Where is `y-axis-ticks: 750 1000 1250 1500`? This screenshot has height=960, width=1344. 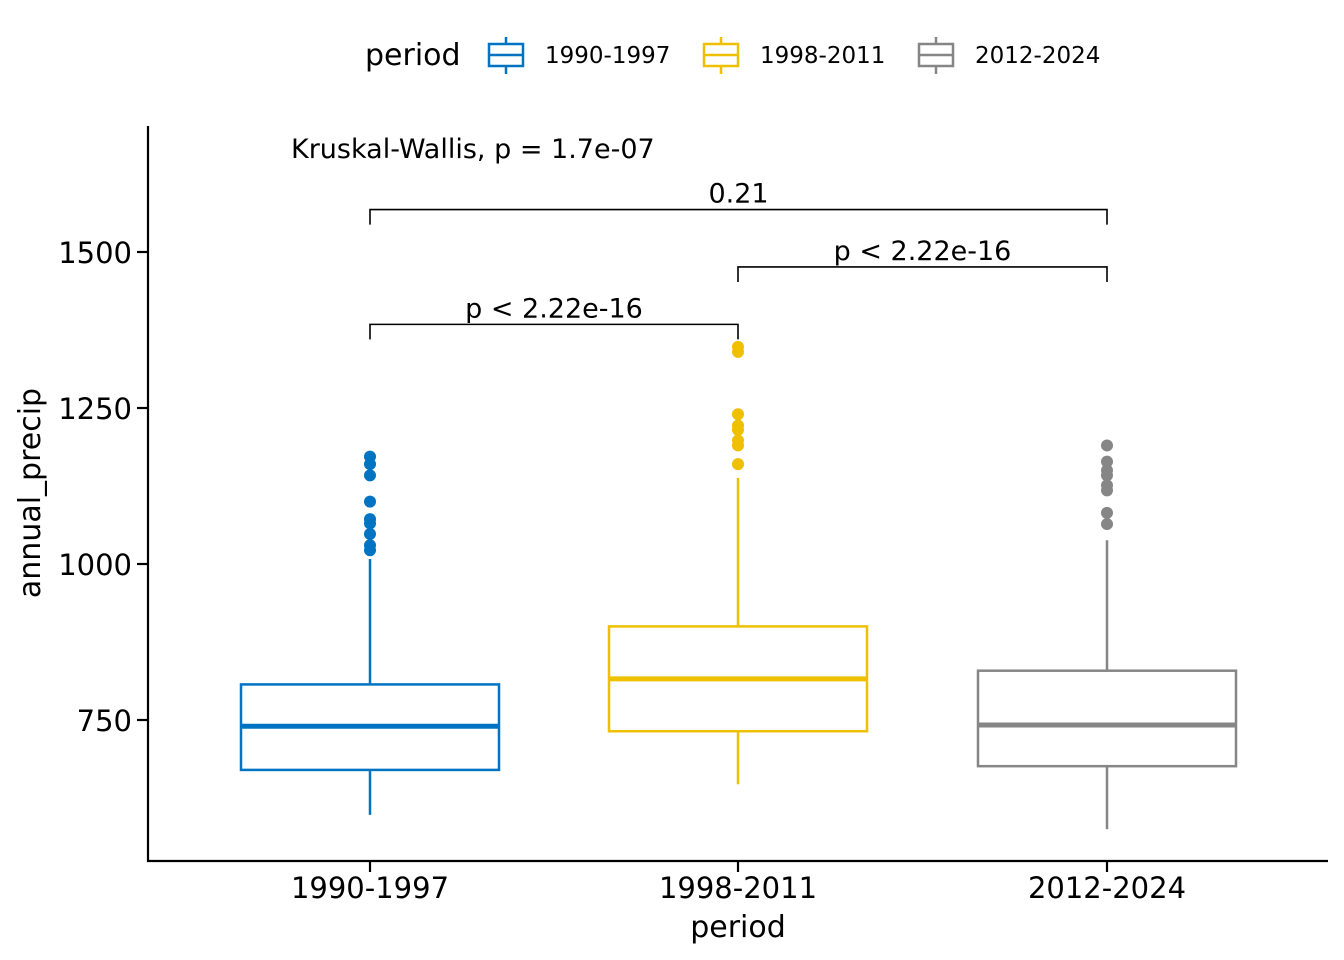
y-axis-ticks: 750 1000 1250 1500 is located at coordinates (103, 487).